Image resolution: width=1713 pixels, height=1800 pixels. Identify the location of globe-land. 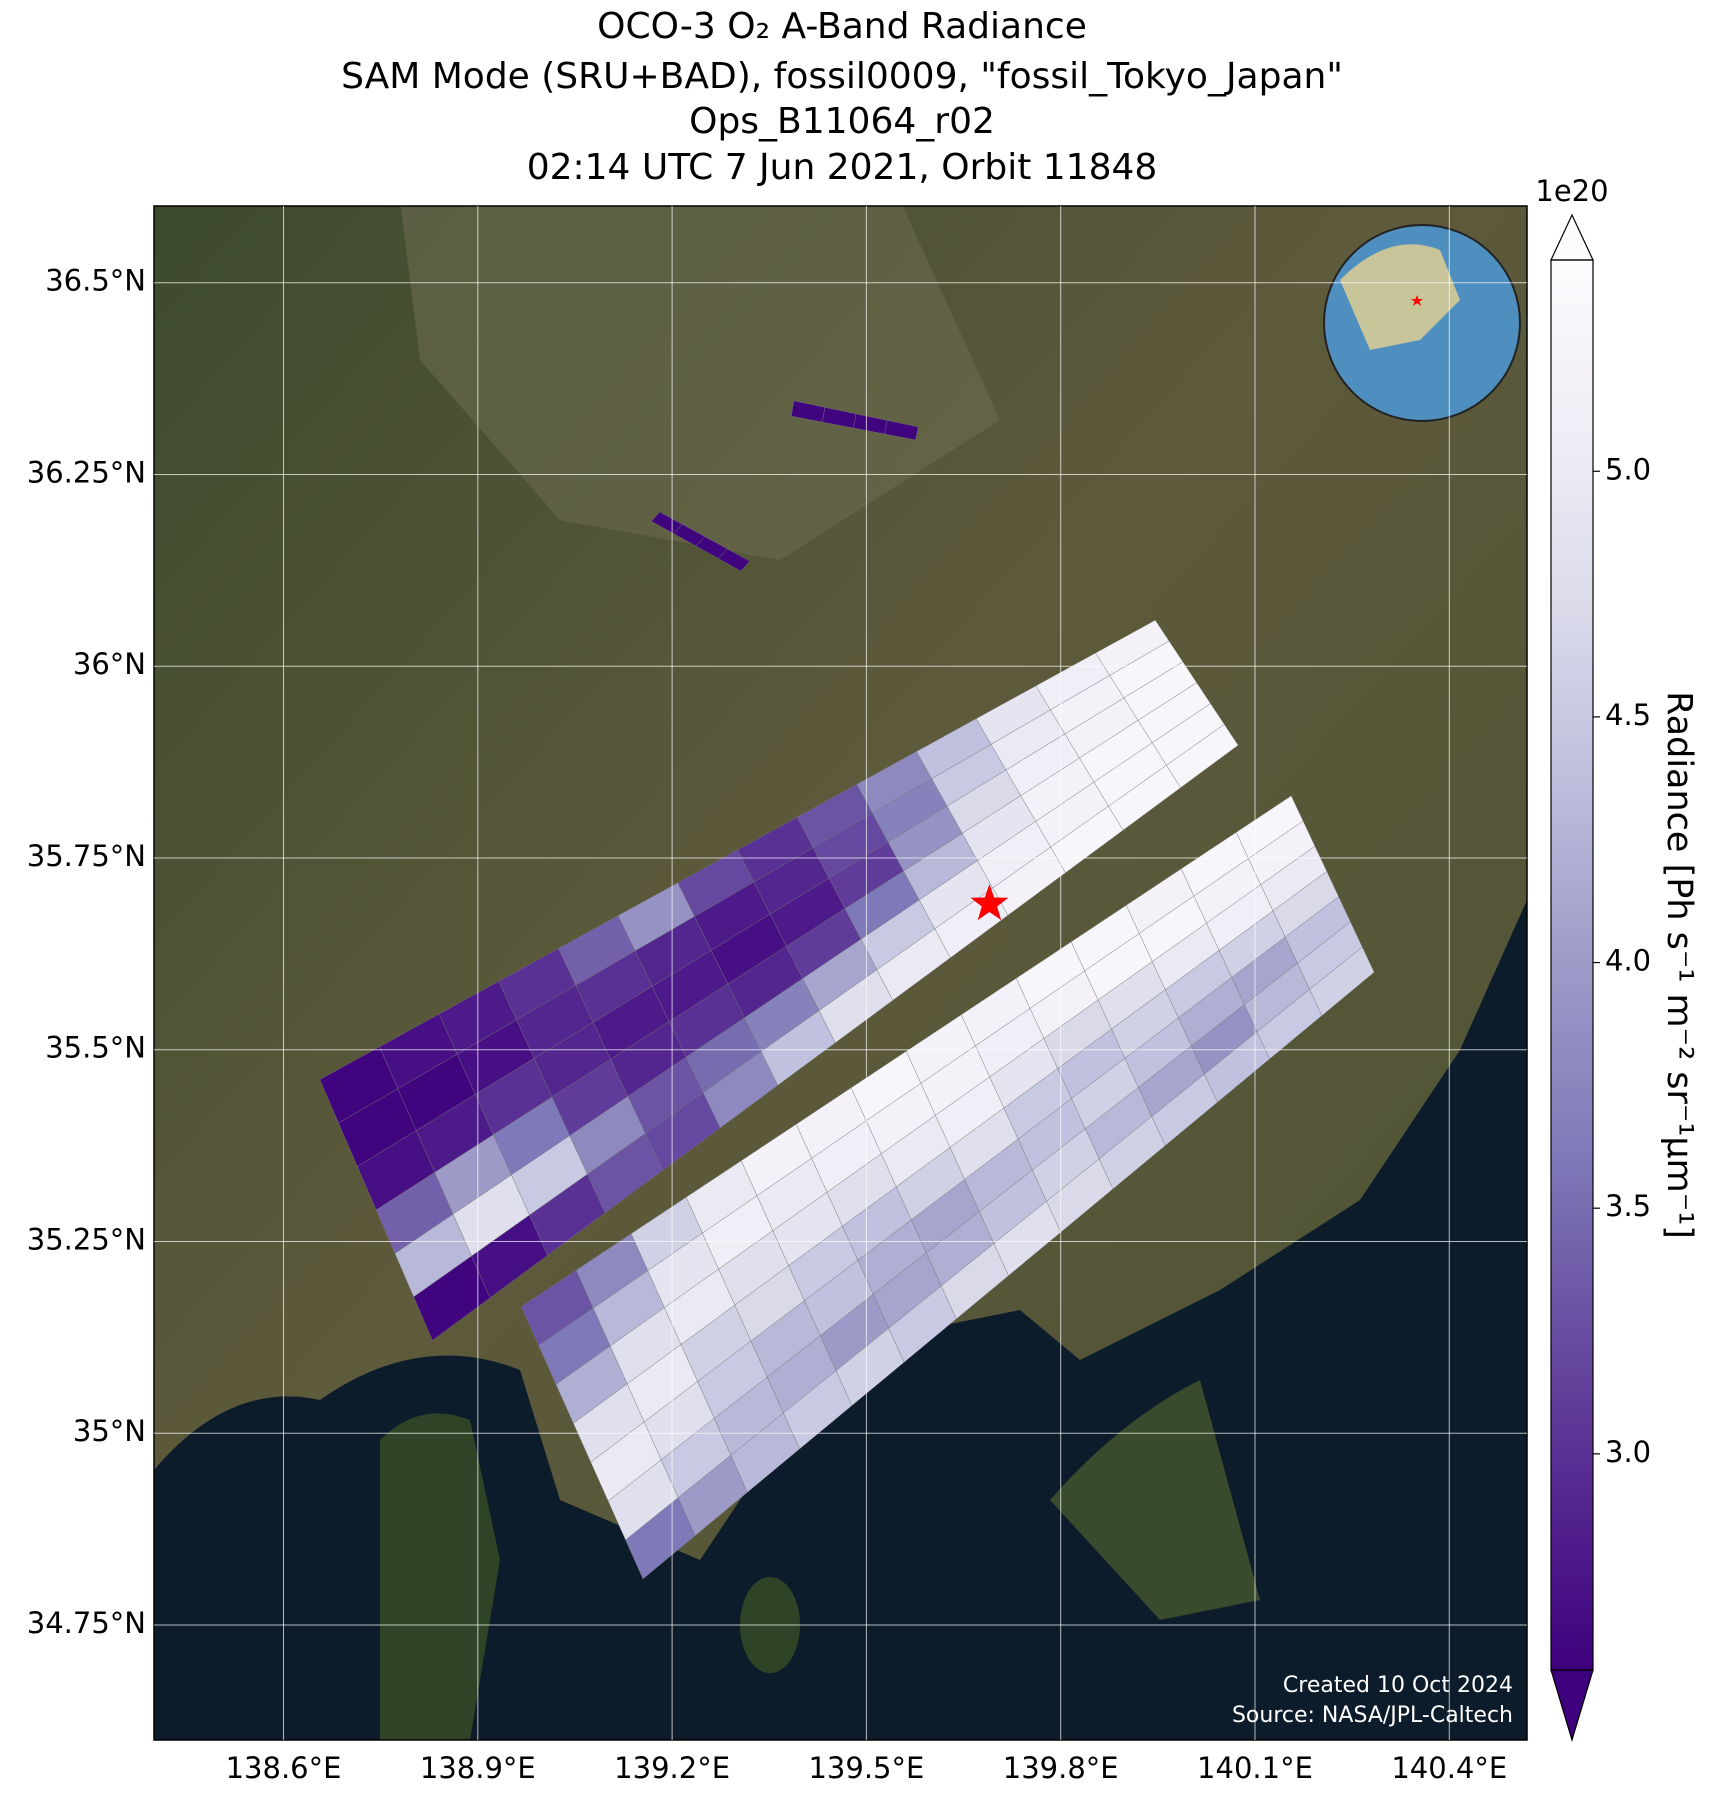
(1400, 297).